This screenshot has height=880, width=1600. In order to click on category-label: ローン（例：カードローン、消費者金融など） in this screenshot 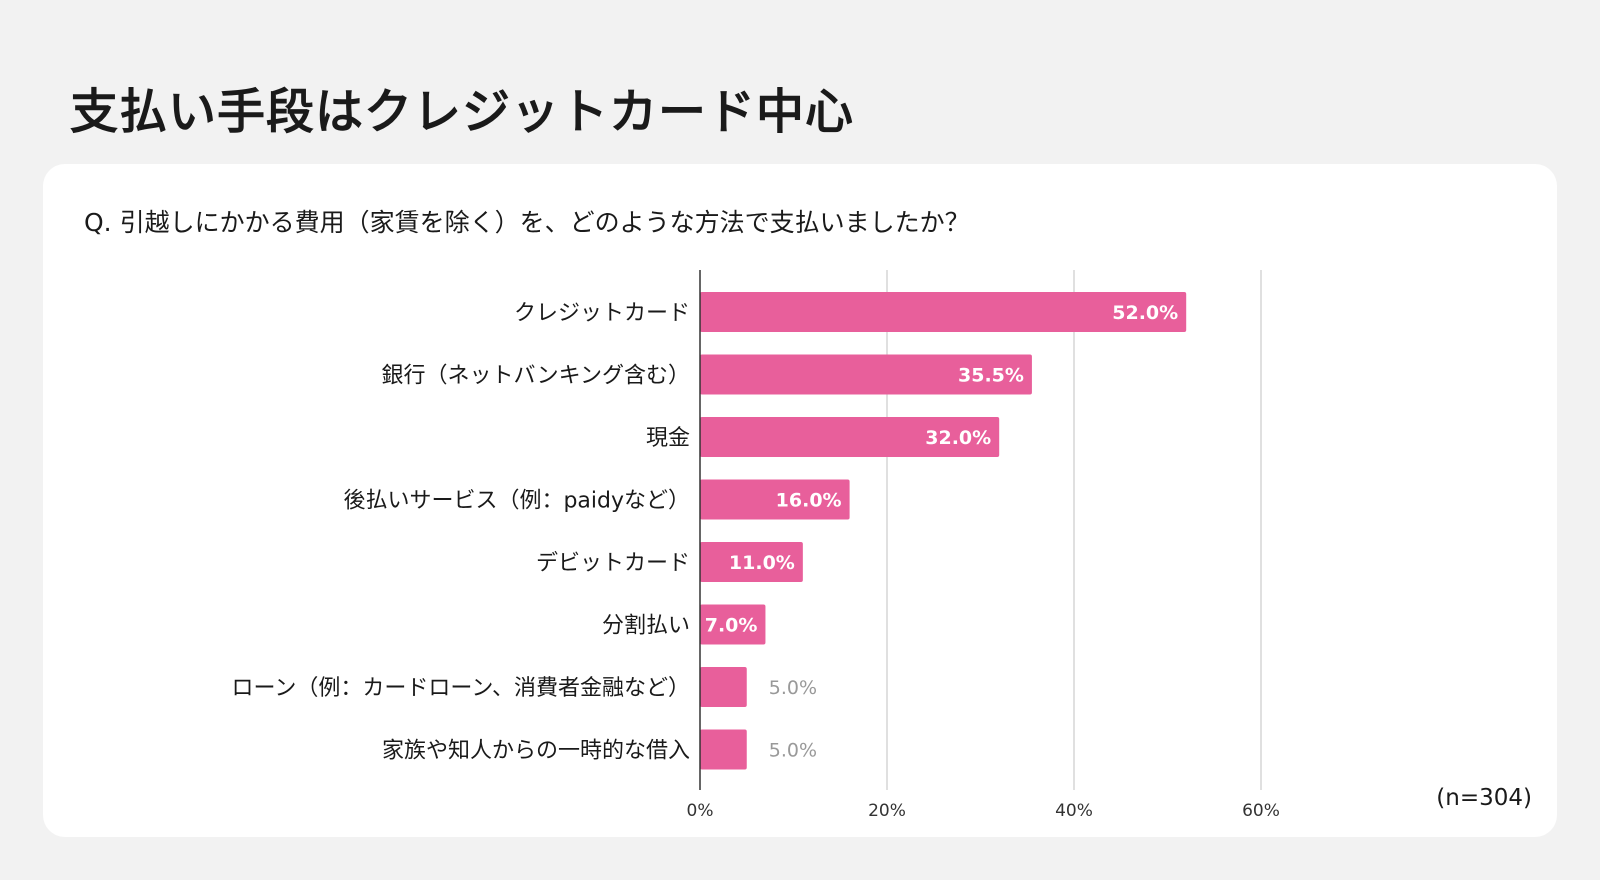, I will do `click(461, 688)`.